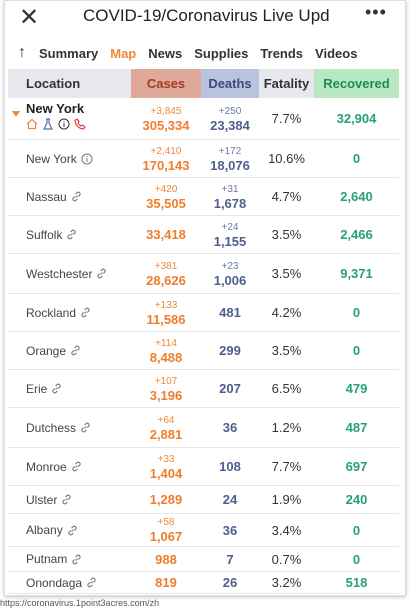 This screenshot has width=412, height=611. I want to click on recovered: 32,904, so click(356, 118).